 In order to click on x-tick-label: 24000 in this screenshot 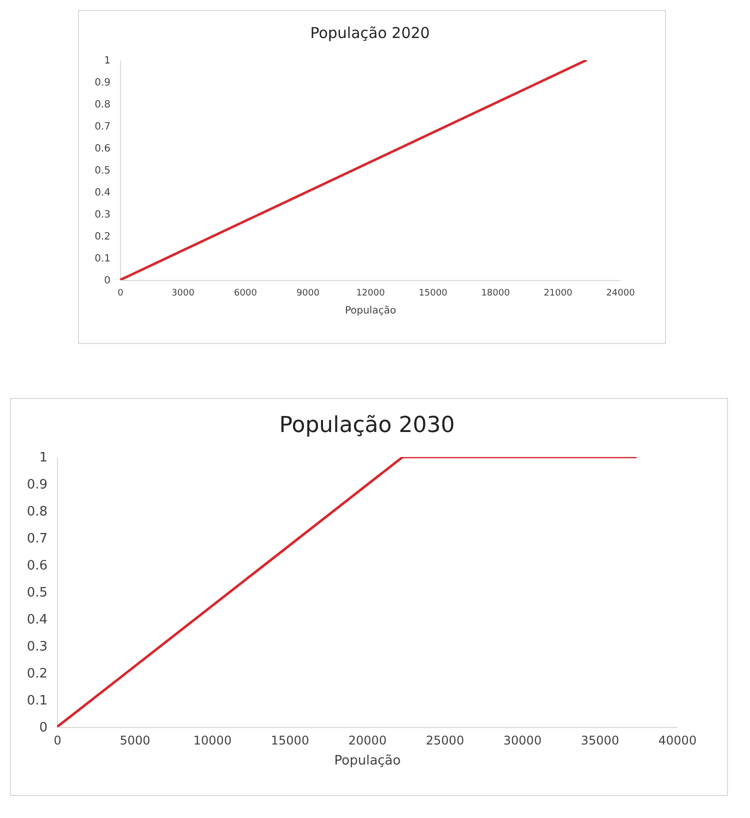, I will do `click(621, 293)`.